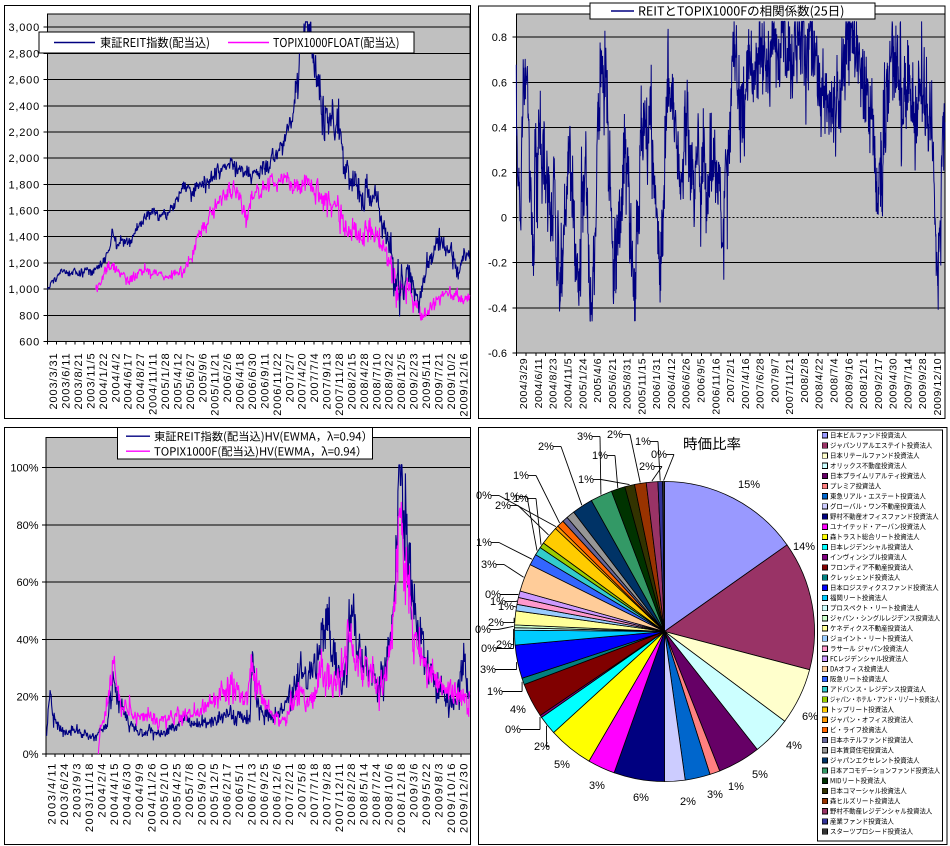 Image resolution: width=950 pixels, height=846 pixels. Describe the element at coordinates (464, 385) in the screenshot. I see `svg-text: 2009/12/16` at that location.